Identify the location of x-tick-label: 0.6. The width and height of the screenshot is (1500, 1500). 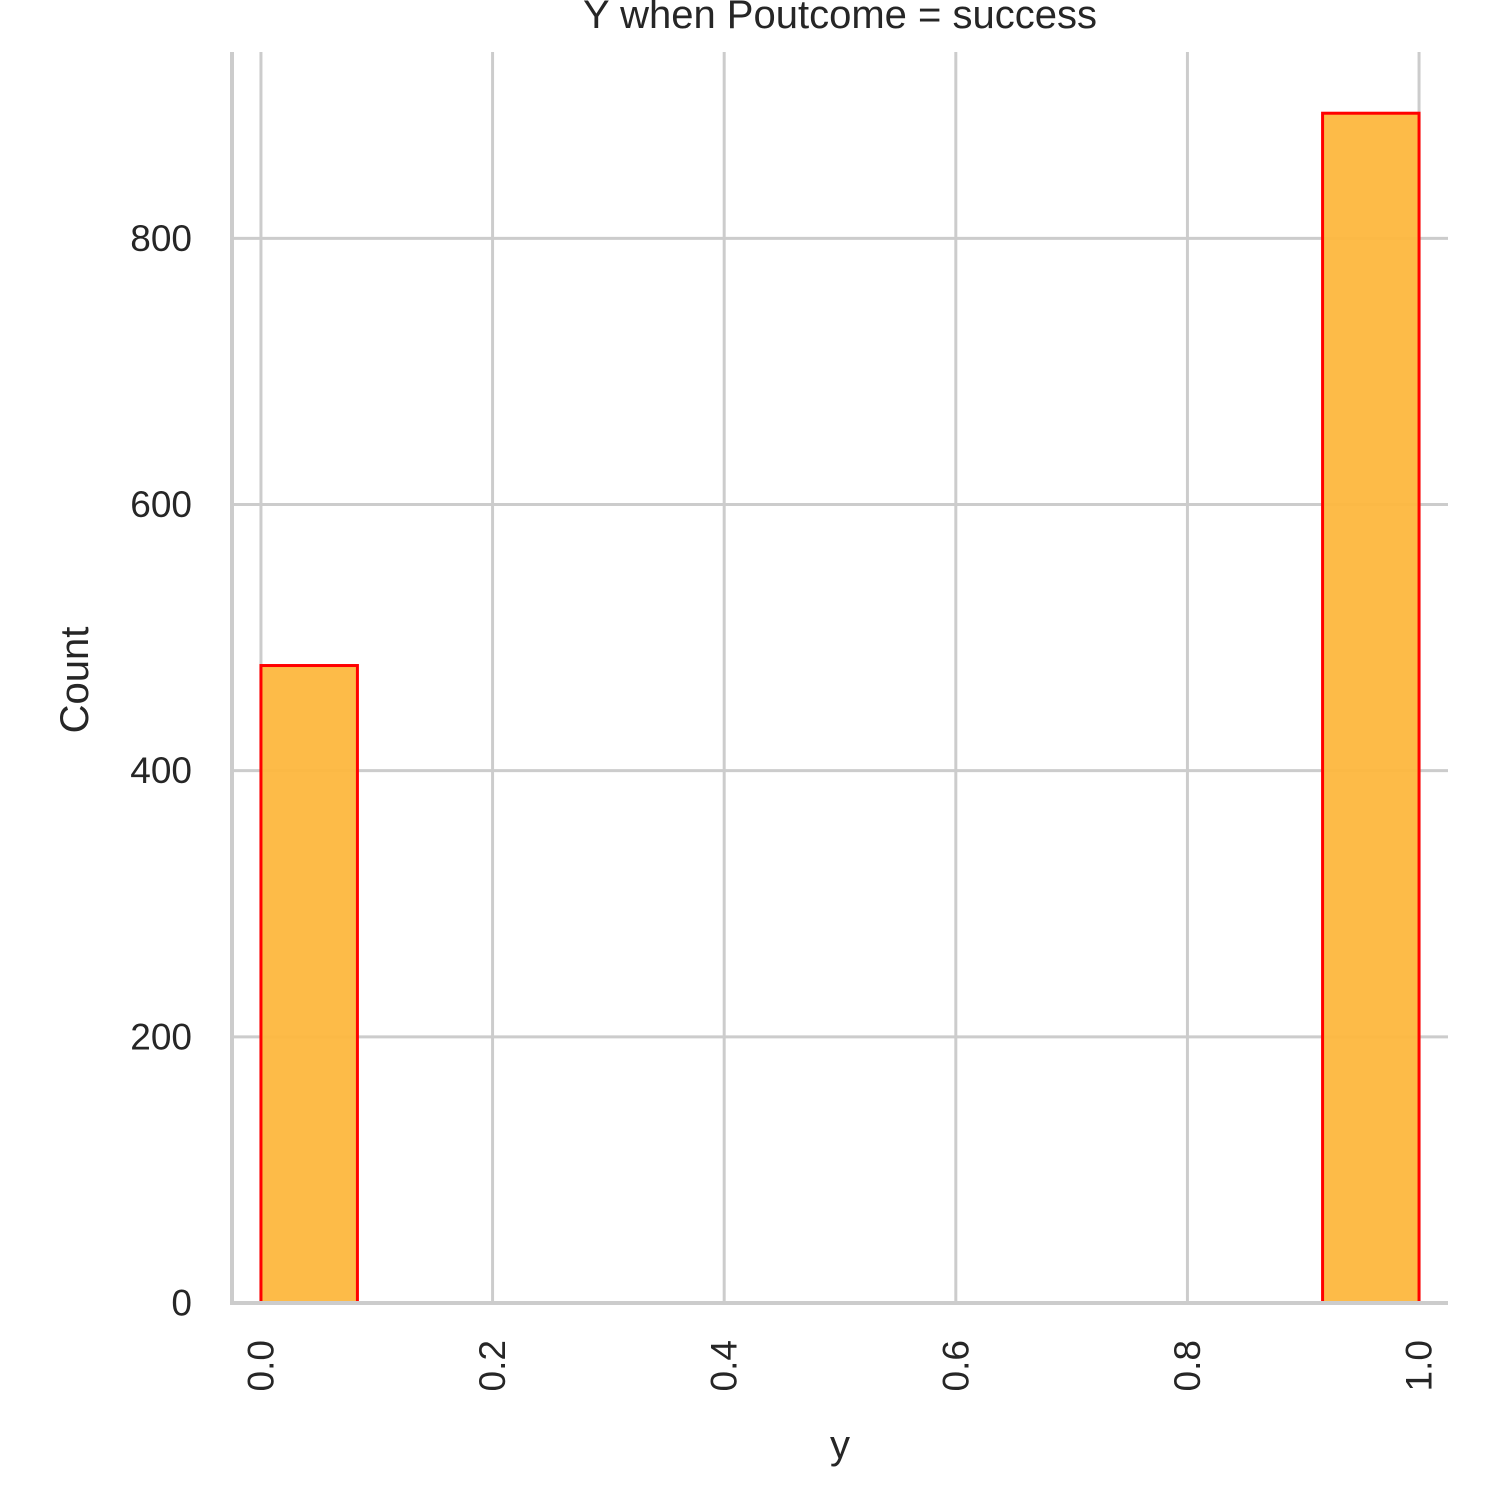
(955, 1365).